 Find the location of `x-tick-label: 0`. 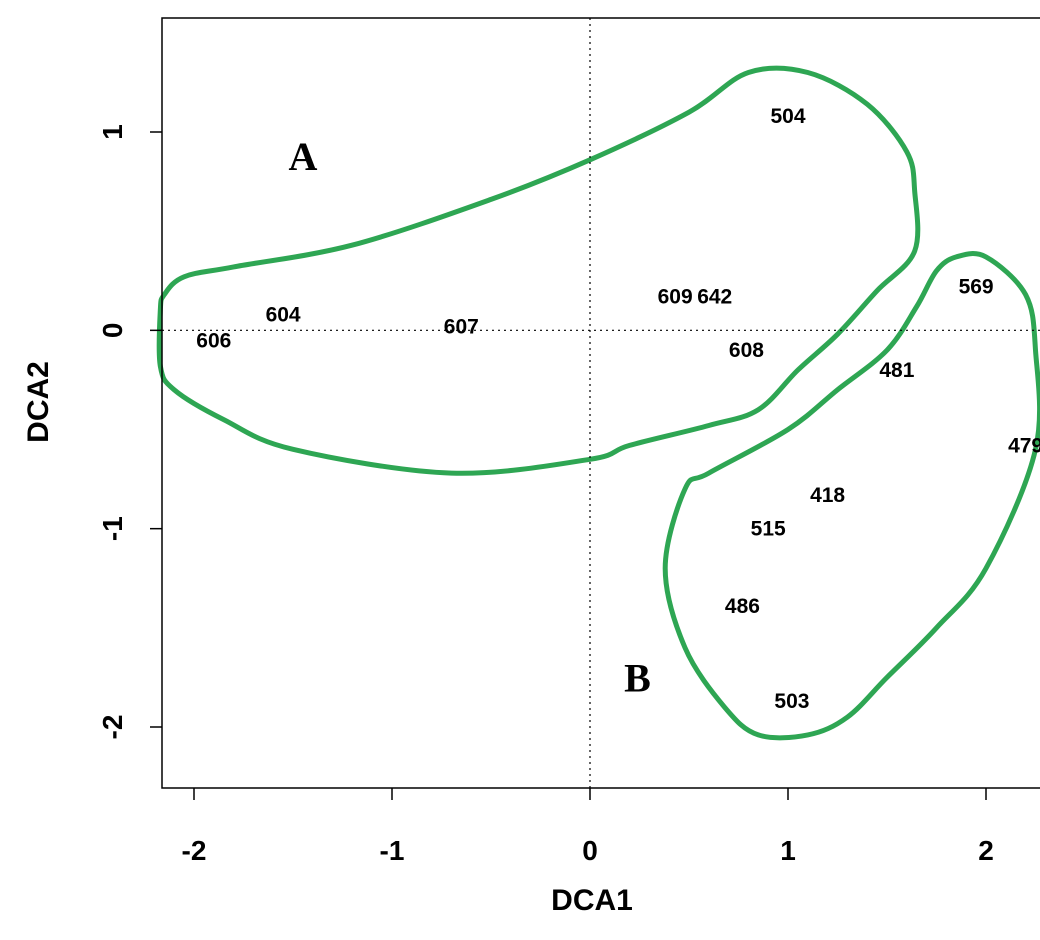

x-tick-label: 0 is located at coordinates (590, 850).